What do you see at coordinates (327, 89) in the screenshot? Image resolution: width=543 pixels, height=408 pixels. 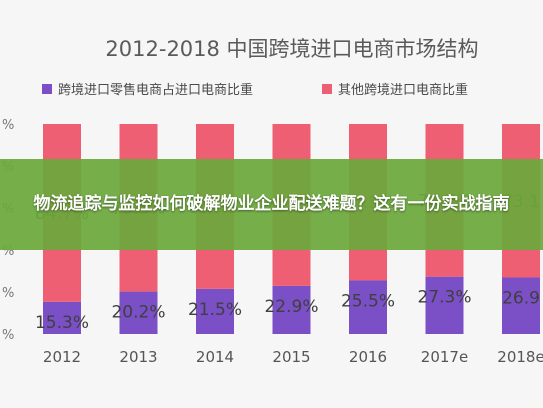 I see `legend-swatch-other` at bounding box center [327, 89].